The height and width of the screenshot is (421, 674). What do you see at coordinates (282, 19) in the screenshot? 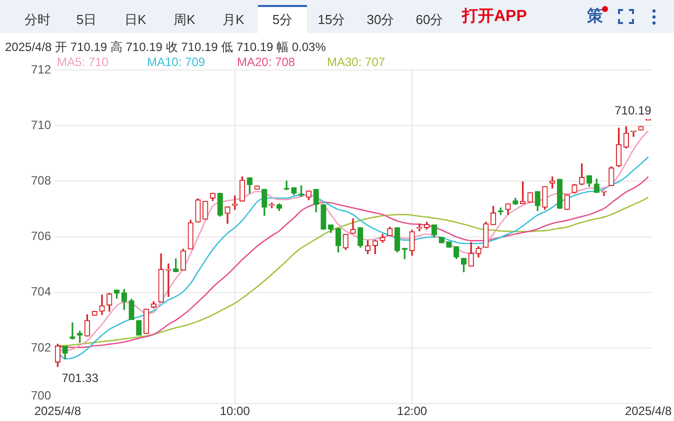
I see `selected-tab: 5分` at bounding box center [282, 19].